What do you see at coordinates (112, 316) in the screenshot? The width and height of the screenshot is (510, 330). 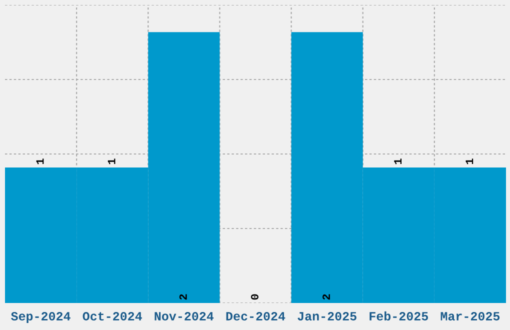 I see `x-tick-label: Oct-2024` at bounding box center [112, 316].